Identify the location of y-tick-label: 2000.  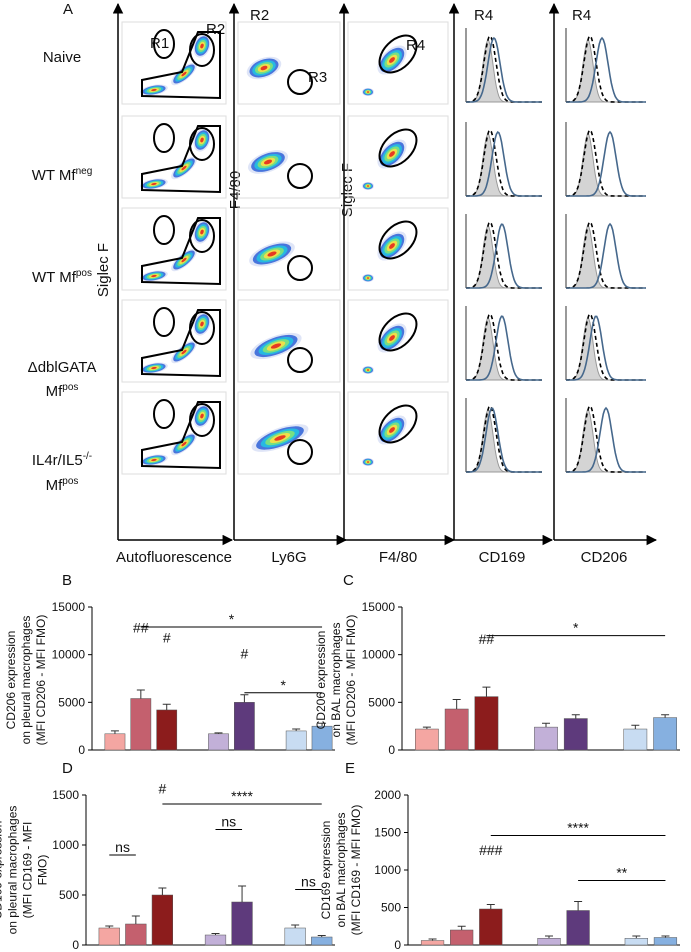
(387, 795).